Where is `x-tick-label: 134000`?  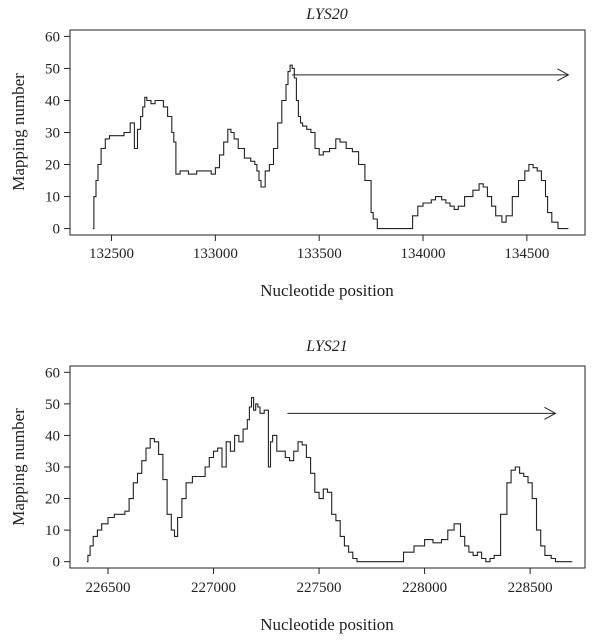
x-tick-label: 134000 is located at coordinates (423, 254).